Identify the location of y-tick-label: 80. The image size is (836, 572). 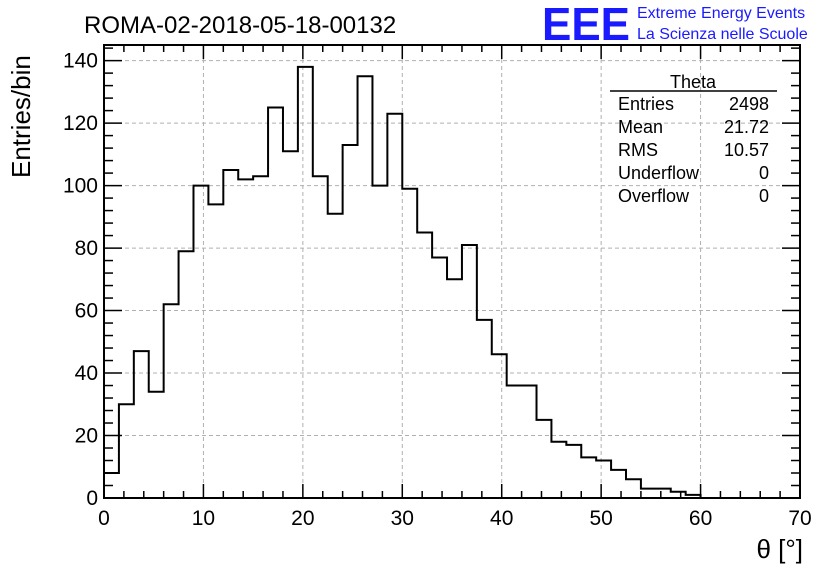
(86, 248).